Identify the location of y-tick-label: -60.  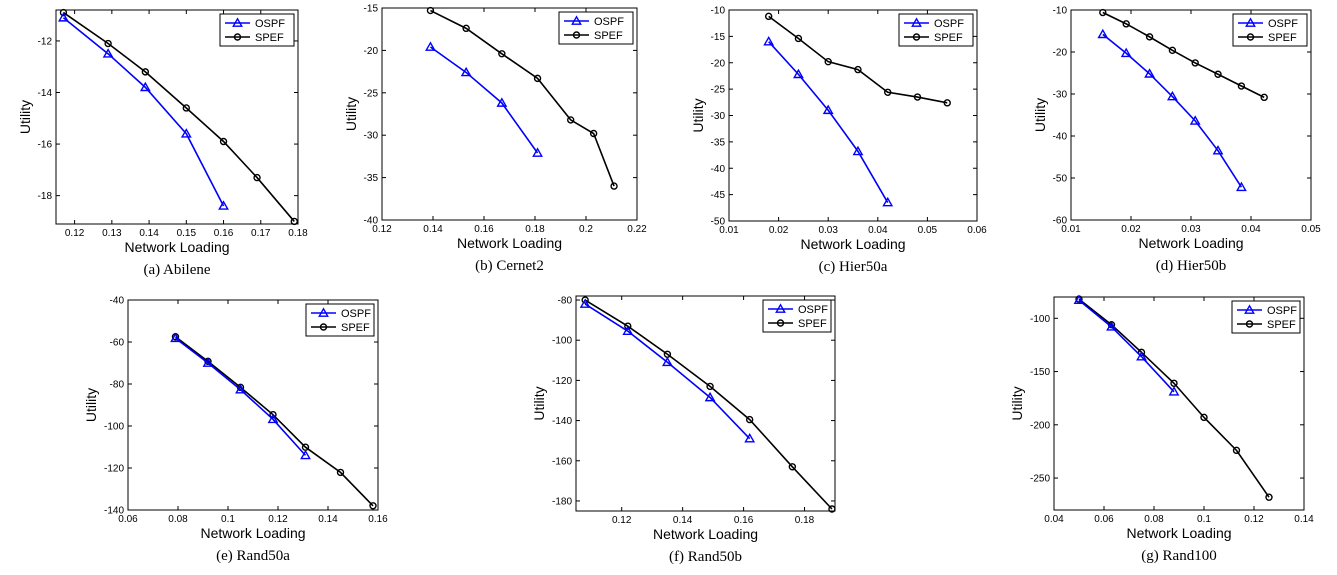
(1060, 221).